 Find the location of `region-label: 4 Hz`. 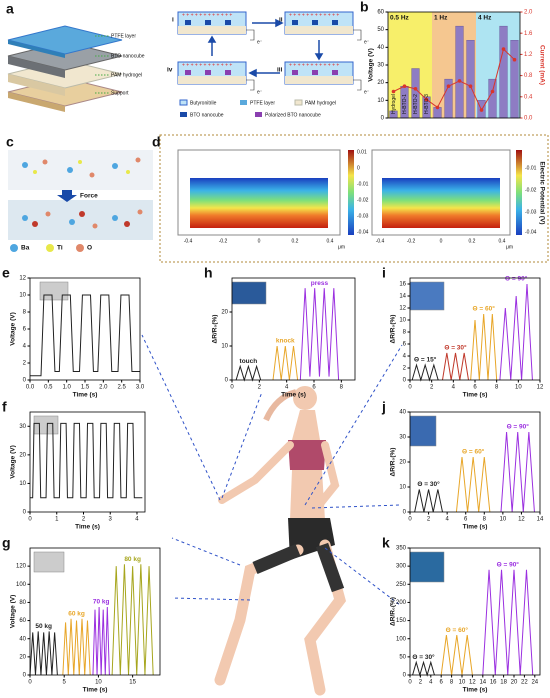

region-label: 4 Hz is located at coordinates (485, 18).